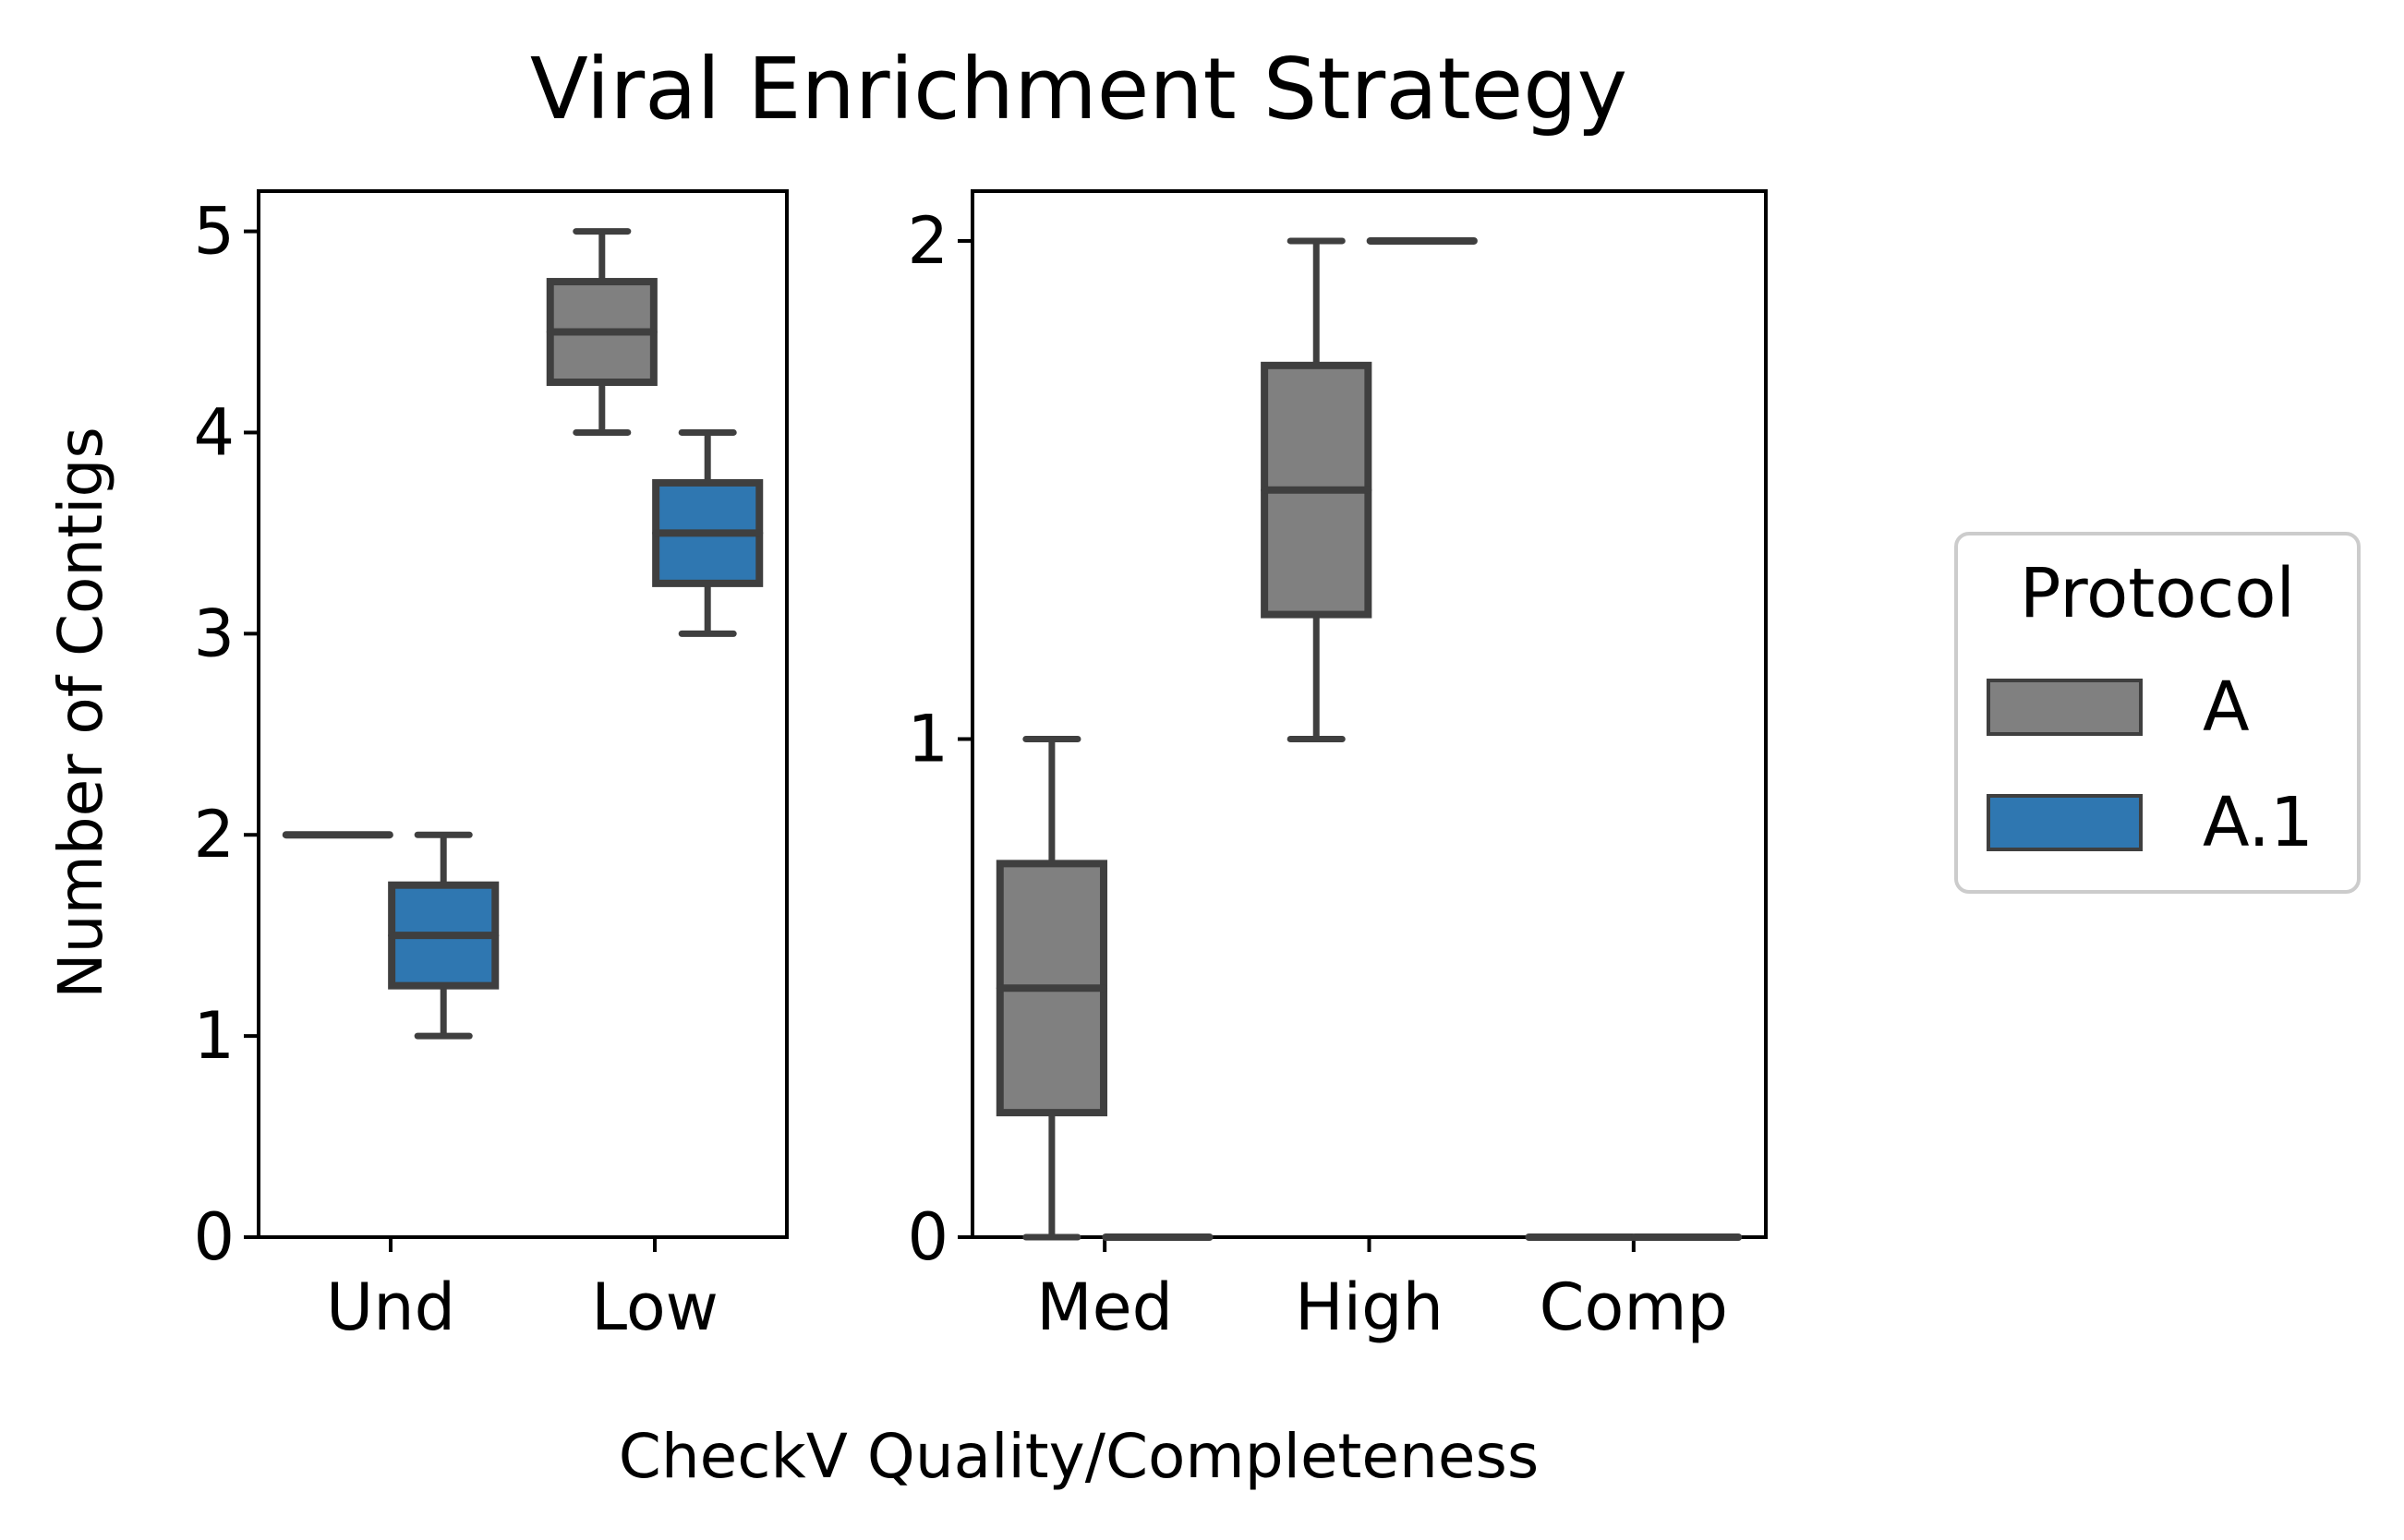  Describe the element at coordinates (2065, 707) in the screenshot. I see `legend-swatch-a` at that location.